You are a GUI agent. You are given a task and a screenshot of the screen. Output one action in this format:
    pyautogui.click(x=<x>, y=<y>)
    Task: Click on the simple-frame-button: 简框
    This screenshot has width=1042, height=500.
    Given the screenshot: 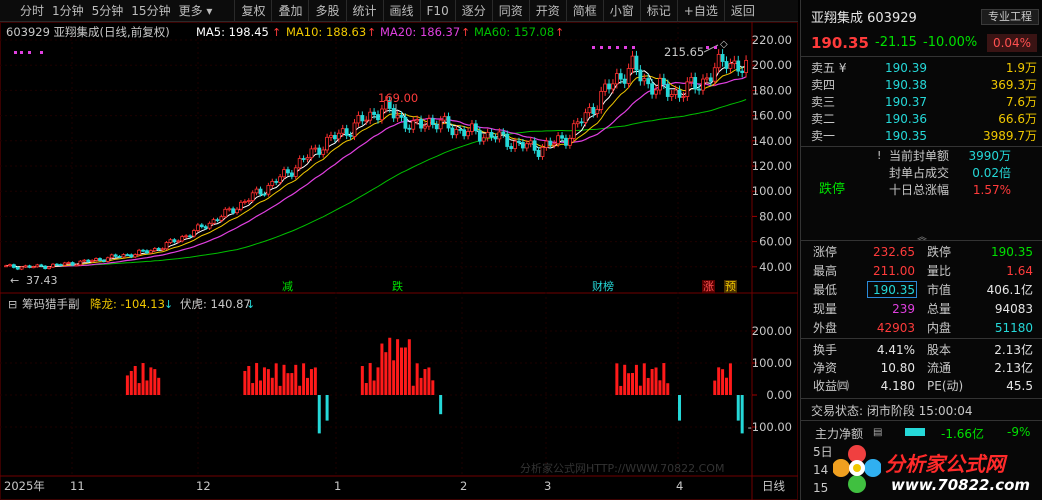 What is the action you would take?
    pyautogui.click(x=584, y=11)
    